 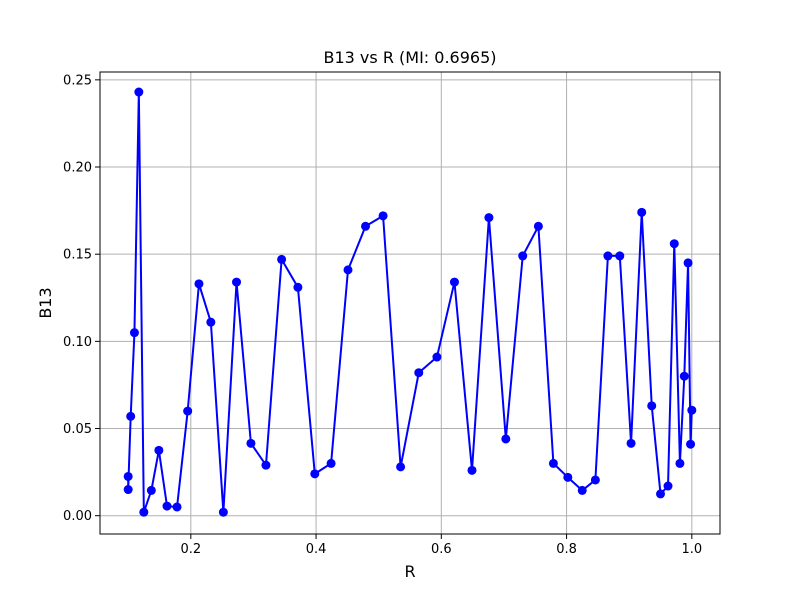 I want to click on y-axis: 0.00 0.05 0.10 0.15 0.20 0.25, so click(x=81, y=298).